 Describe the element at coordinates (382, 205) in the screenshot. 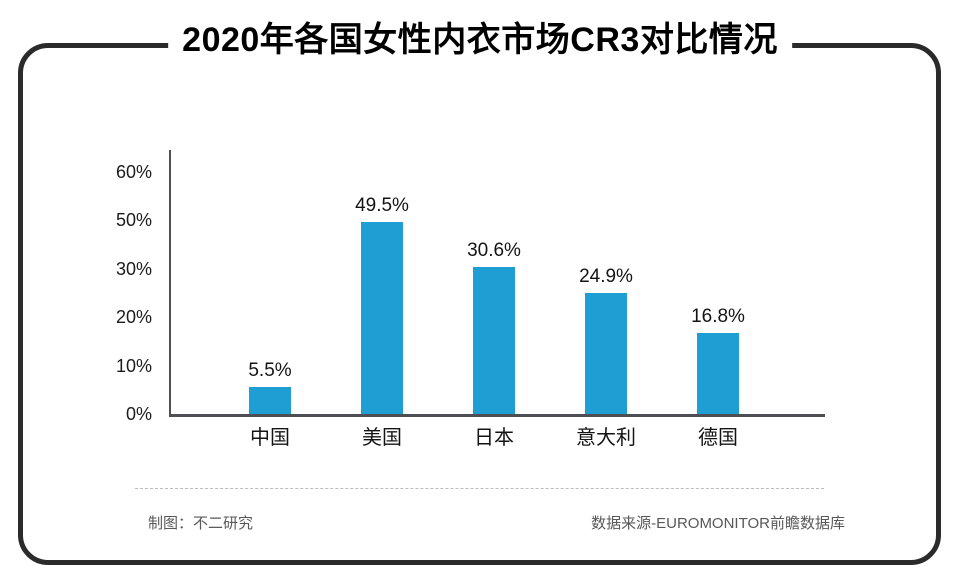

I see `bar-value-label: 49.5%` at that location.